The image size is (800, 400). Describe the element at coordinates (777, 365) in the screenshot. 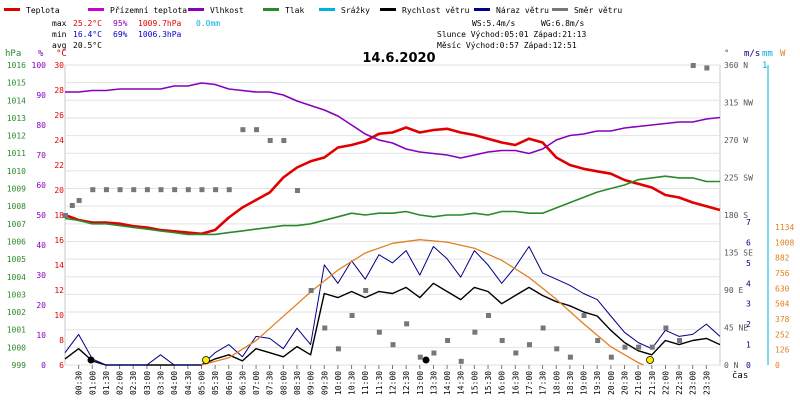

I see `tick-w: 0` at that location.